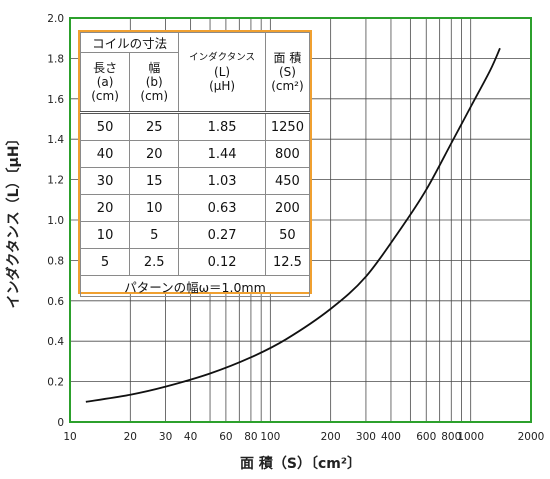 The image size is (550, 479). Describe the element at coordinates (225, 437) in the screenshot. I see `x-tick-label: 60` at that location.